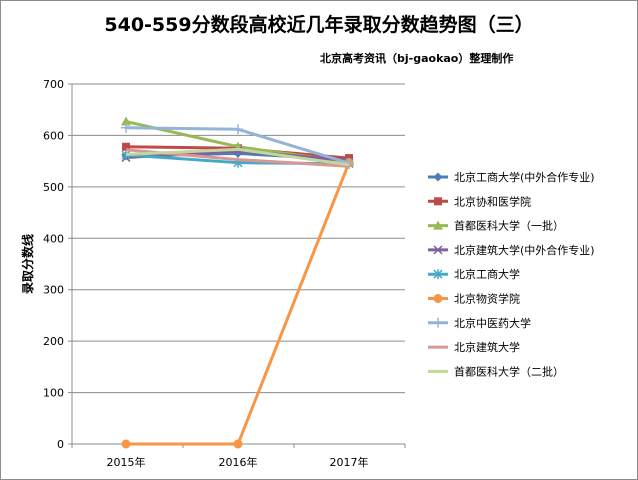  Describe the element at coordinates (53, 290) in the screenshot. I see `y-tick-label: 300` at that location.